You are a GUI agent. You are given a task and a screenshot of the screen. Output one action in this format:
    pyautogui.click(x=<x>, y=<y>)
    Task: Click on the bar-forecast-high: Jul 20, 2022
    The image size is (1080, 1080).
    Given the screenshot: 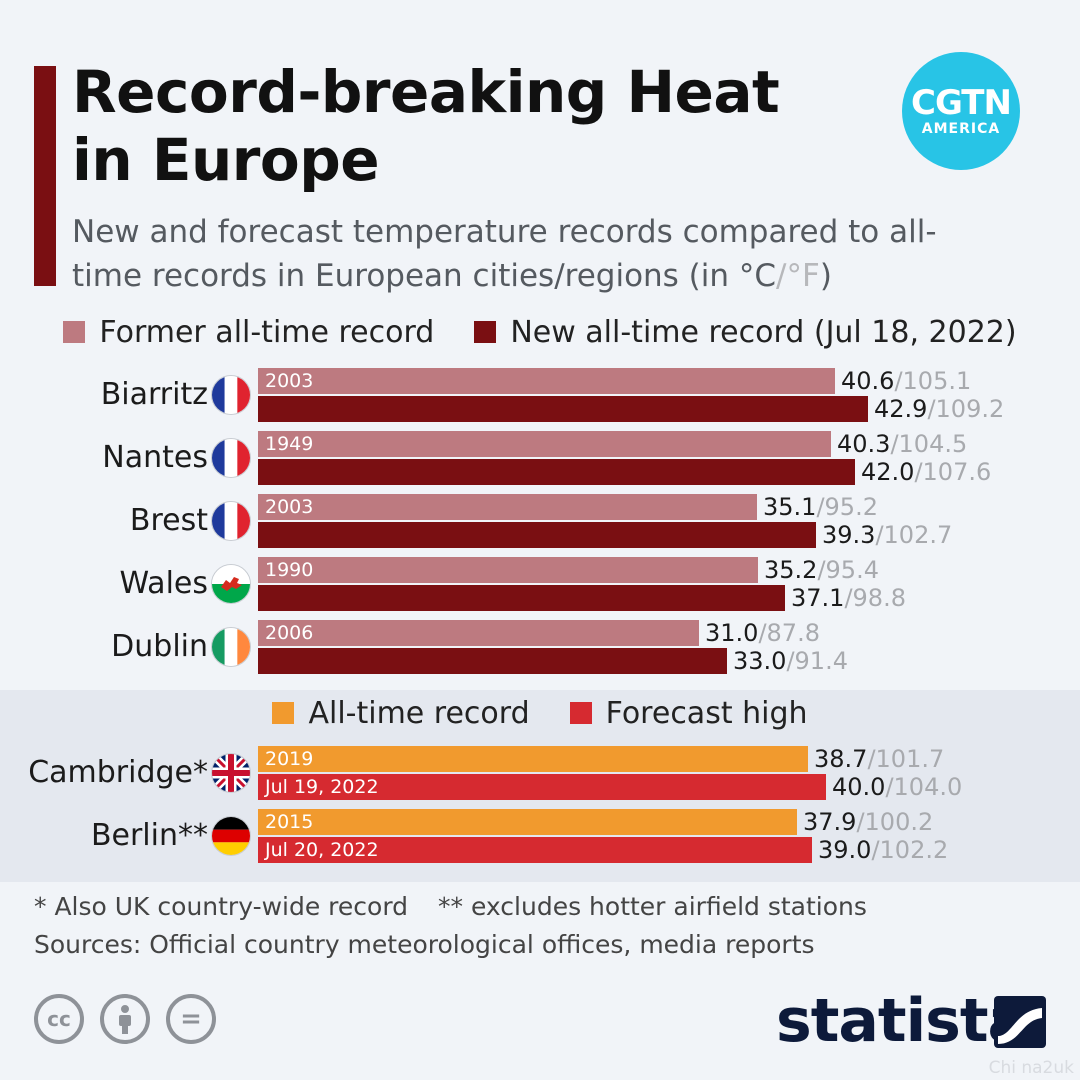 What is the action you would take?
    pyautogui.click(x=535, y=850)
    